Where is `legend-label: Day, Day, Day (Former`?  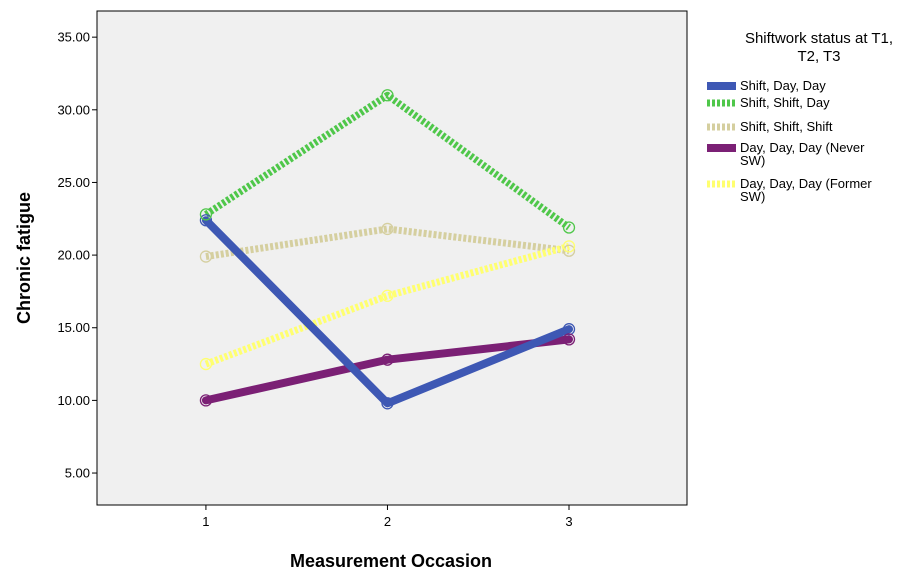 legend-label: Day, Day, Day (Former is located at coordinates (806, 183).